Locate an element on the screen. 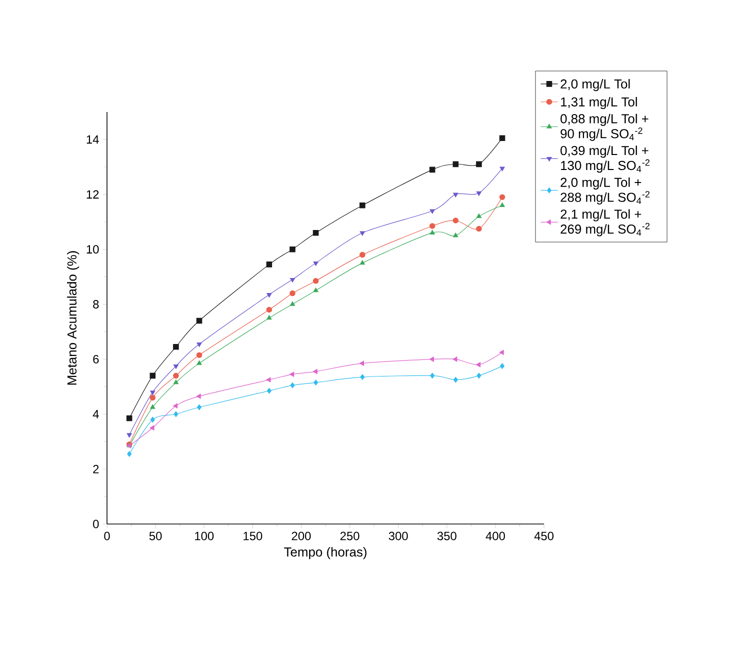 This screenshot has height=648, width=754. legend-label: 0,88 mg/L Tol + 90 mg/L SO$_{4}$-2 is located at coordinates (604, 127).